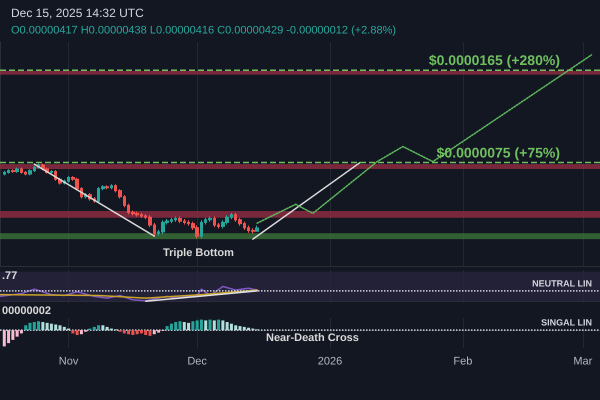  Describe the element at coordinates (462, 362) in the screenshot. I see `x-tick-label: Feb` at that location.